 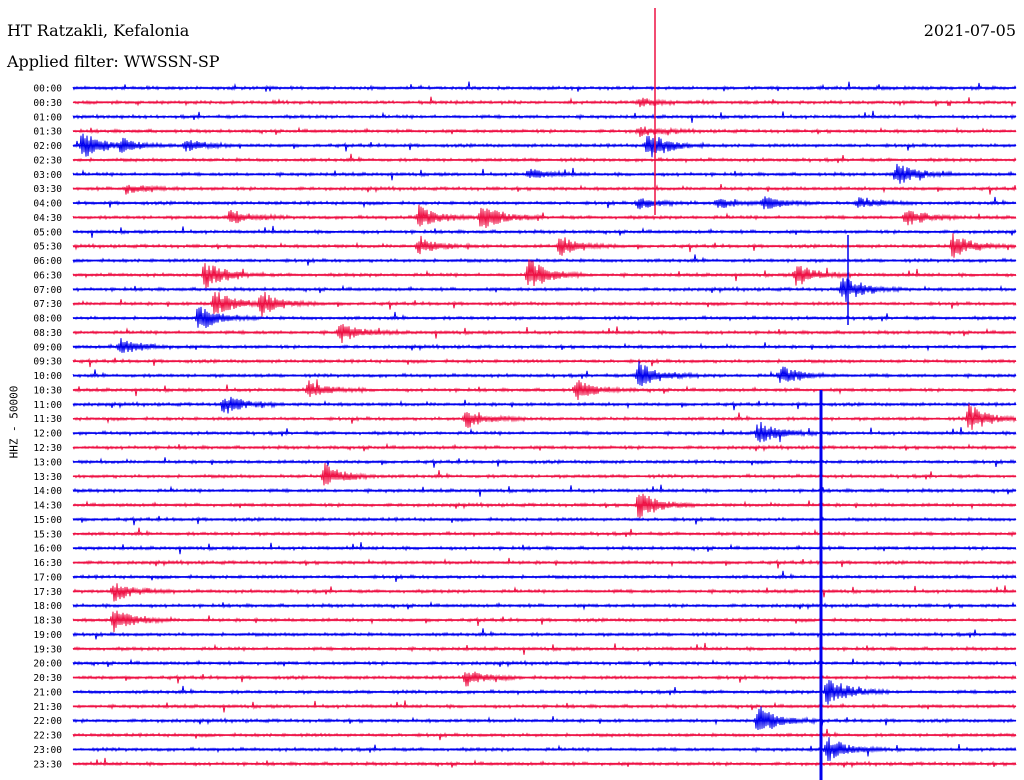 I want to click on tick-label-0200: 02:00, so click(x=47, y=146).